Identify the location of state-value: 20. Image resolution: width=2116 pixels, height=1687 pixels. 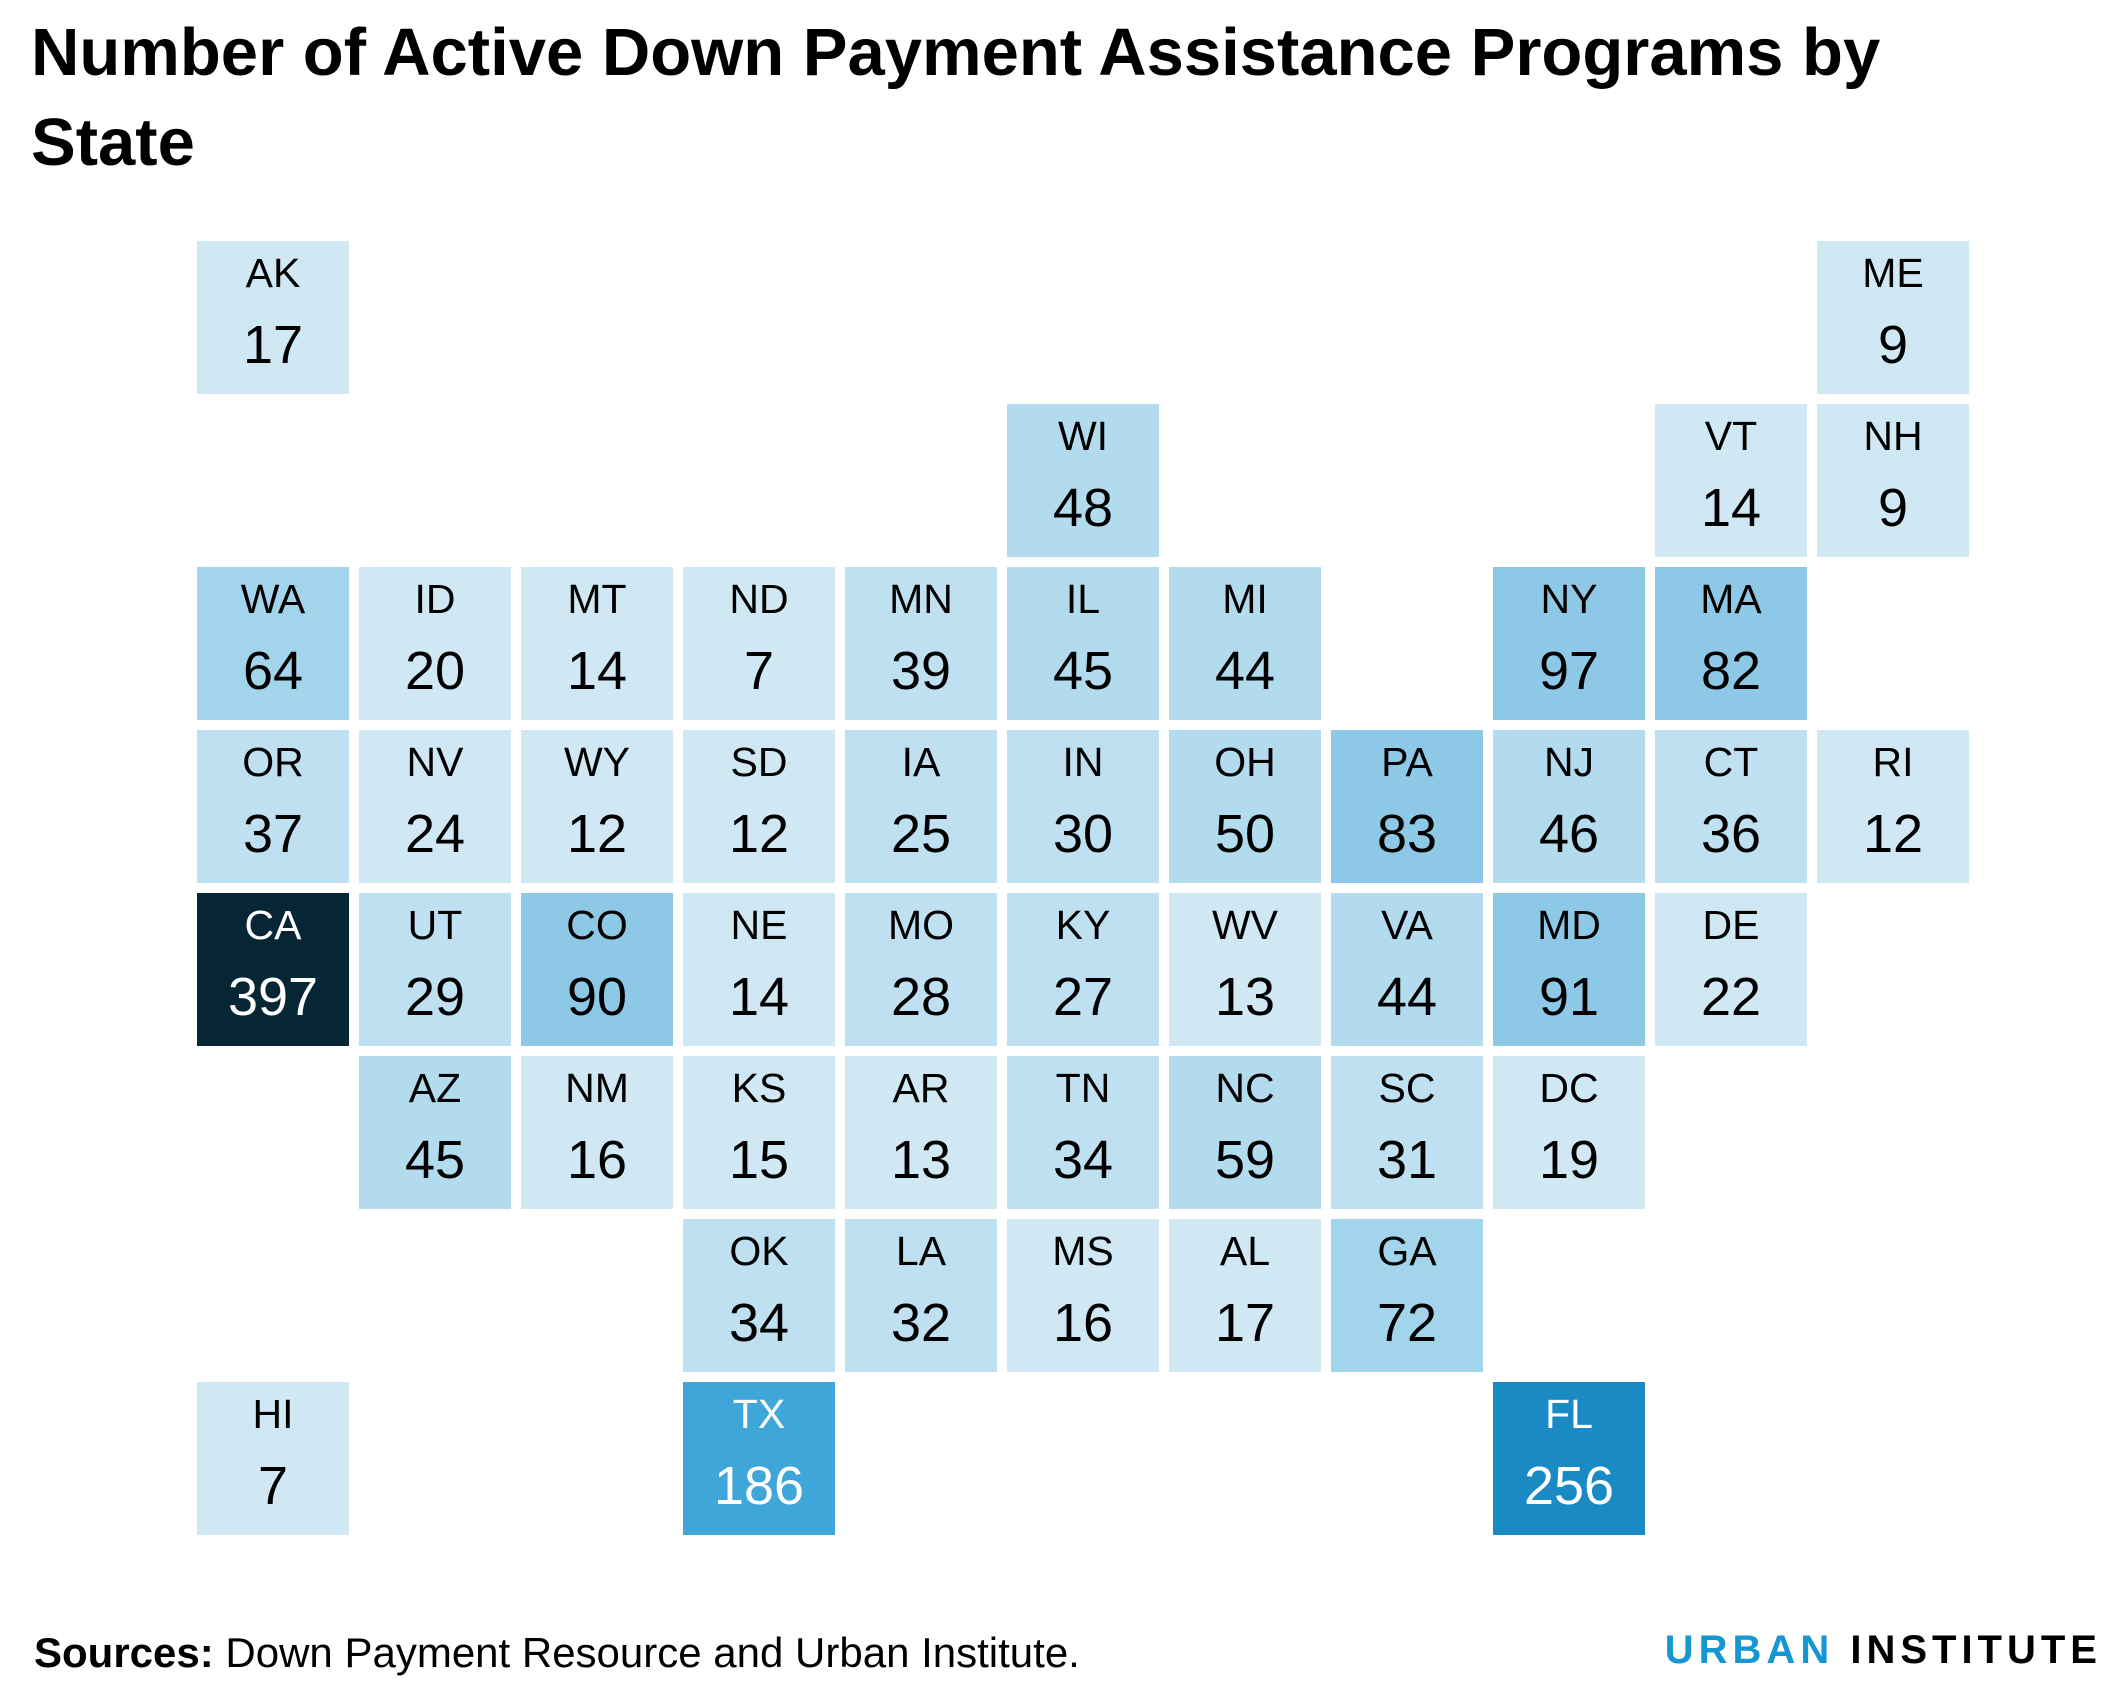
(435, 671).